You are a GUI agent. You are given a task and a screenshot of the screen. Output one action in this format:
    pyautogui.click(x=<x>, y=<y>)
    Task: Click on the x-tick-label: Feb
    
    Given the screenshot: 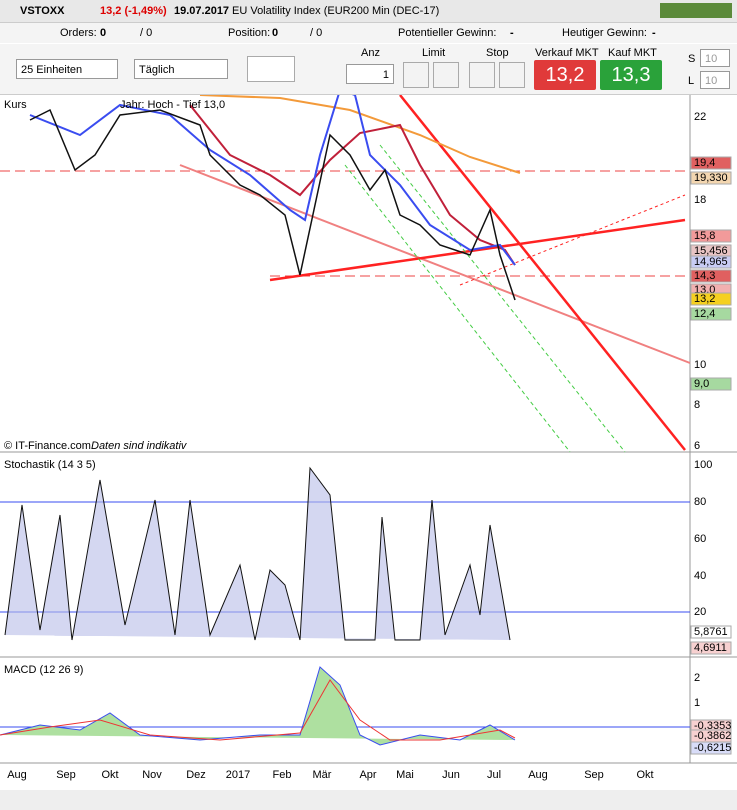 What is the action you would take?
    pyautogui.click(x=282, y=775)
    